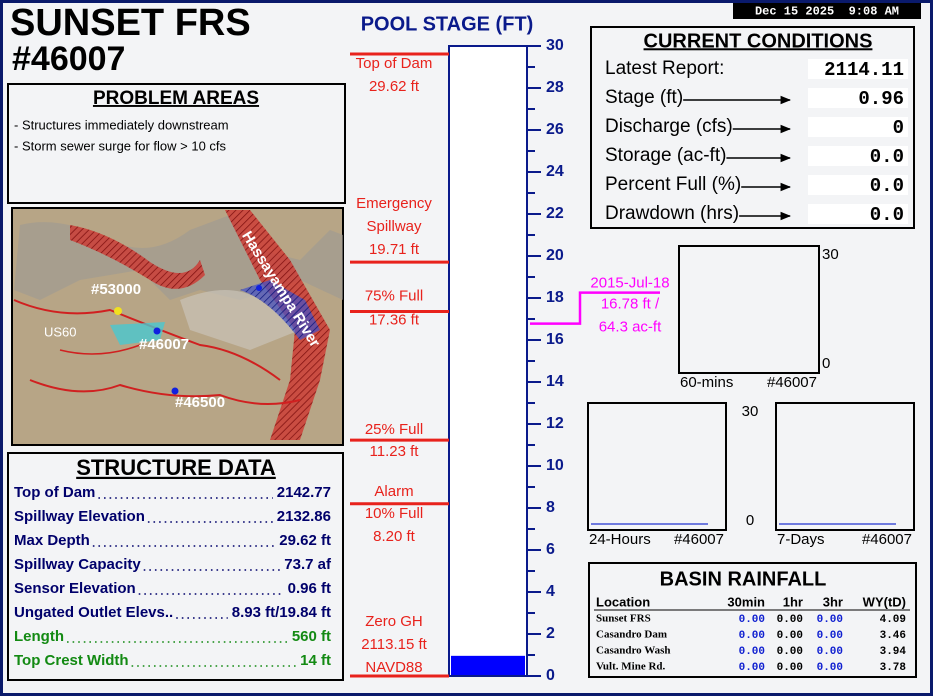  I want to click on condition-label: Storage (ac-ft), so click(665, 155).